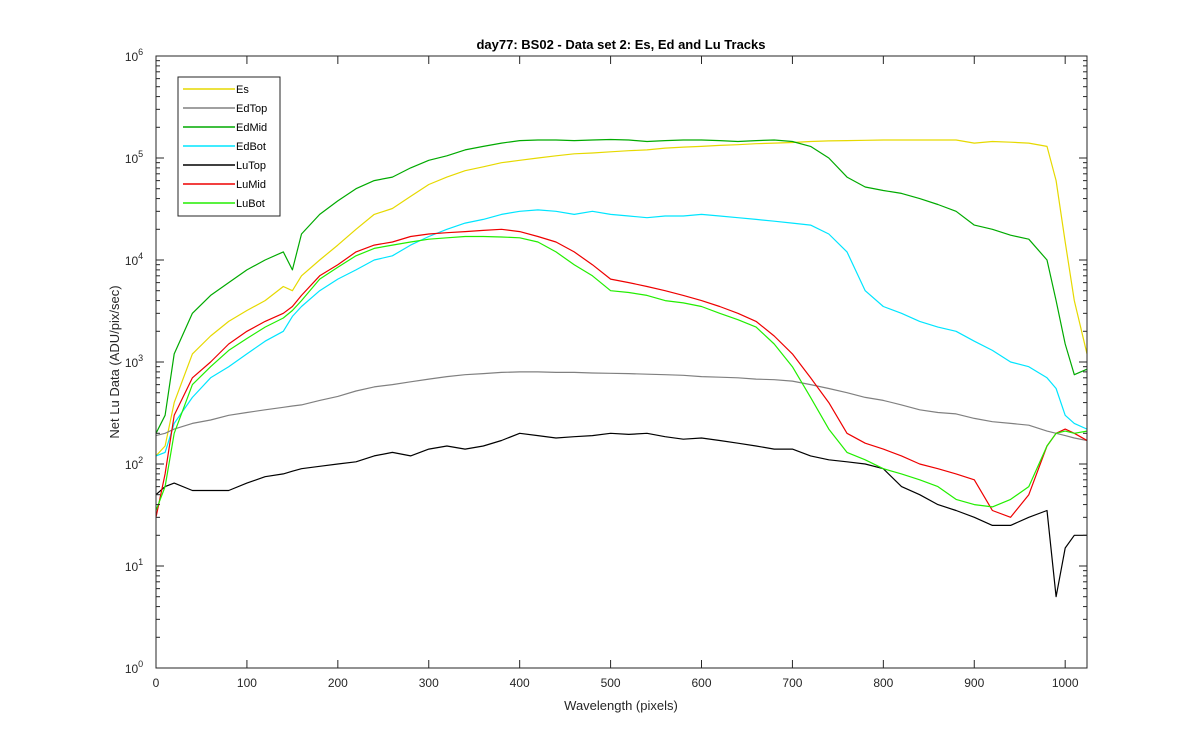  I want to click on y-tick-label: 10¹, so click(134, 565).